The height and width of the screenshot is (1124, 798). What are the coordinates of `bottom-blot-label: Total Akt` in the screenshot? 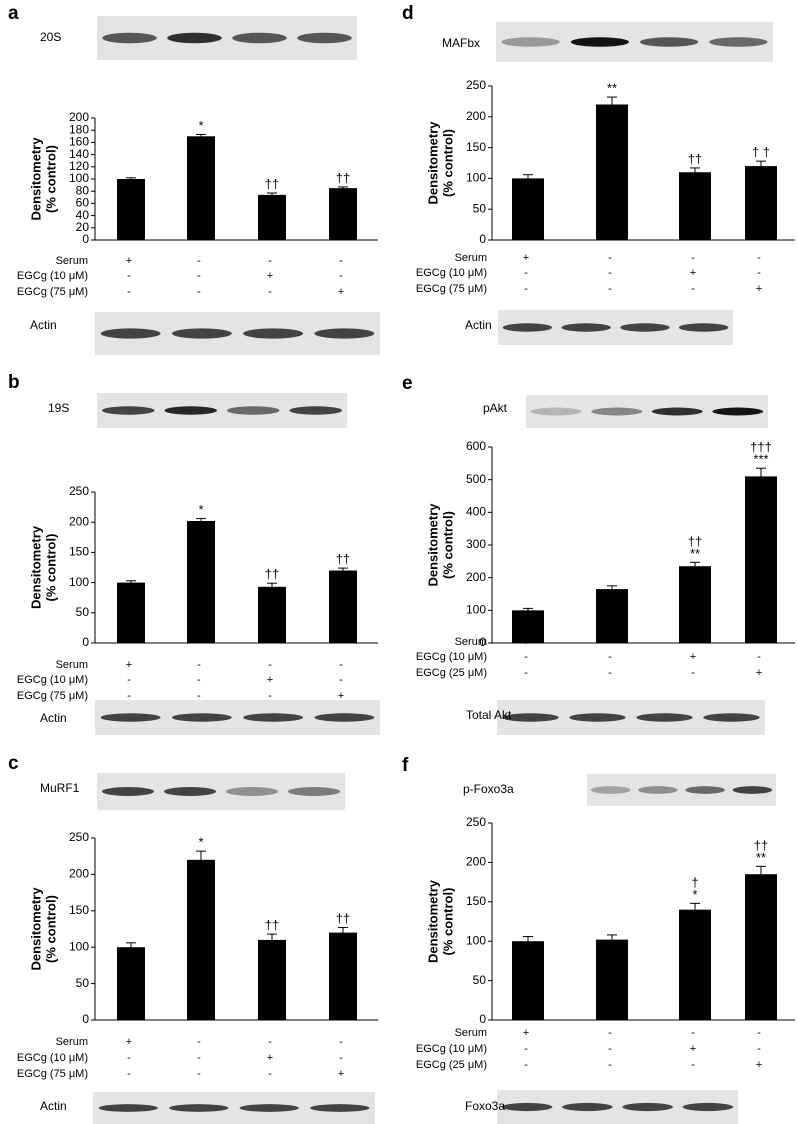 It's located at (489, 715).